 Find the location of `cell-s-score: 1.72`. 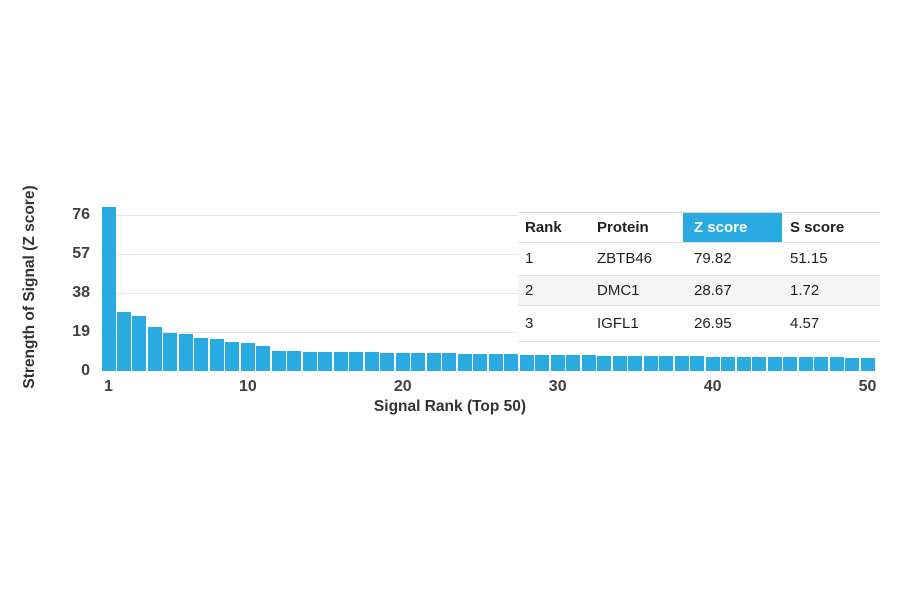

cell-s-score: 1.72 is located at coordinates (805, 290).